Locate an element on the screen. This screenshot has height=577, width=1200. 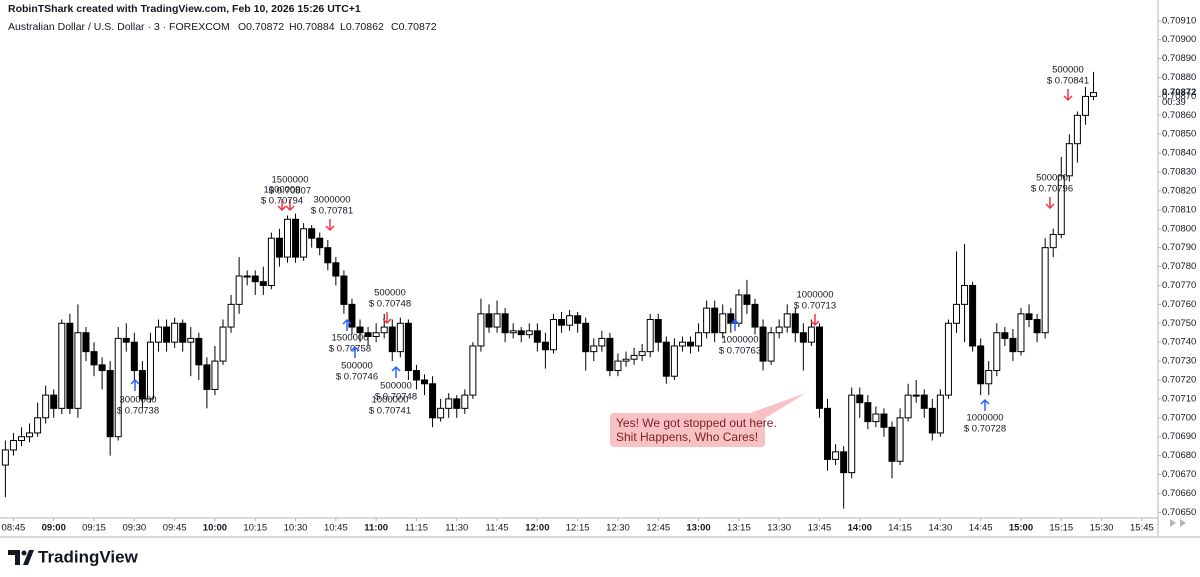
x-tick-label: 12:45 is located at coordinates (658, 528).